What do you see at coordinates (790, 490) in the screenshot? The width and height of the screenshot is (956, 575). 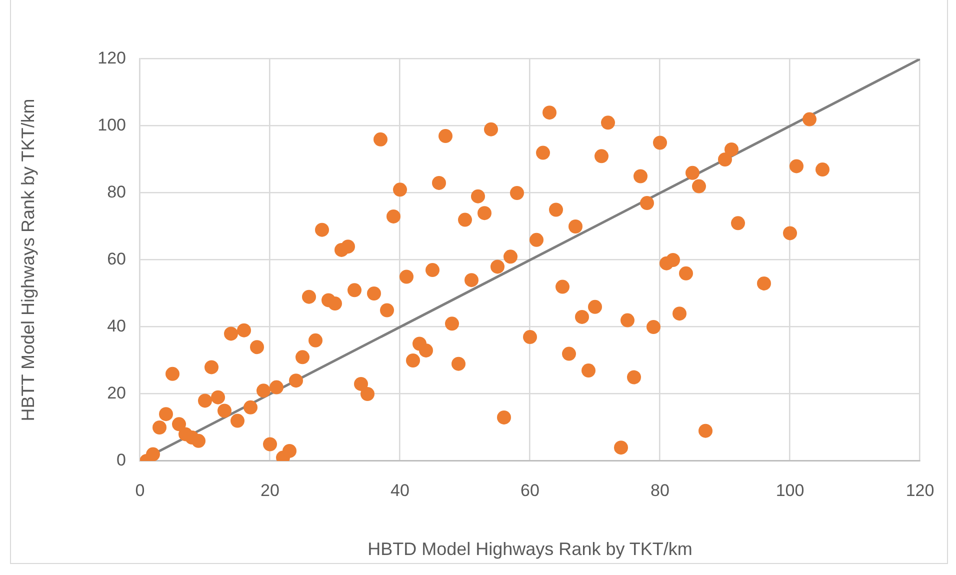 I see `x-tick-label: 100` at bounding box center [790, 490].